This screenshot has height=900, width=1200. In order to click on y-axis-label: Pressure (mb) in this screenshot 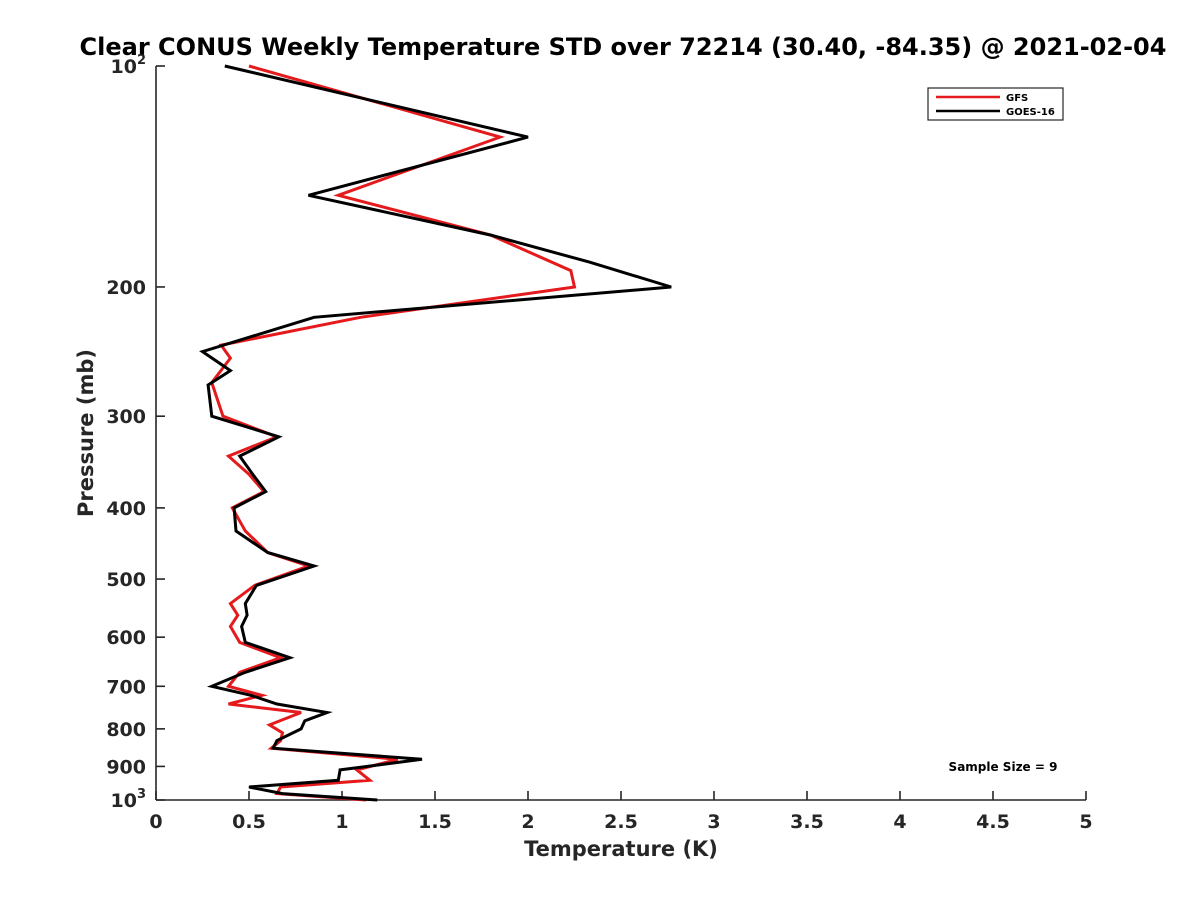, I will do `click(86, 433)`.